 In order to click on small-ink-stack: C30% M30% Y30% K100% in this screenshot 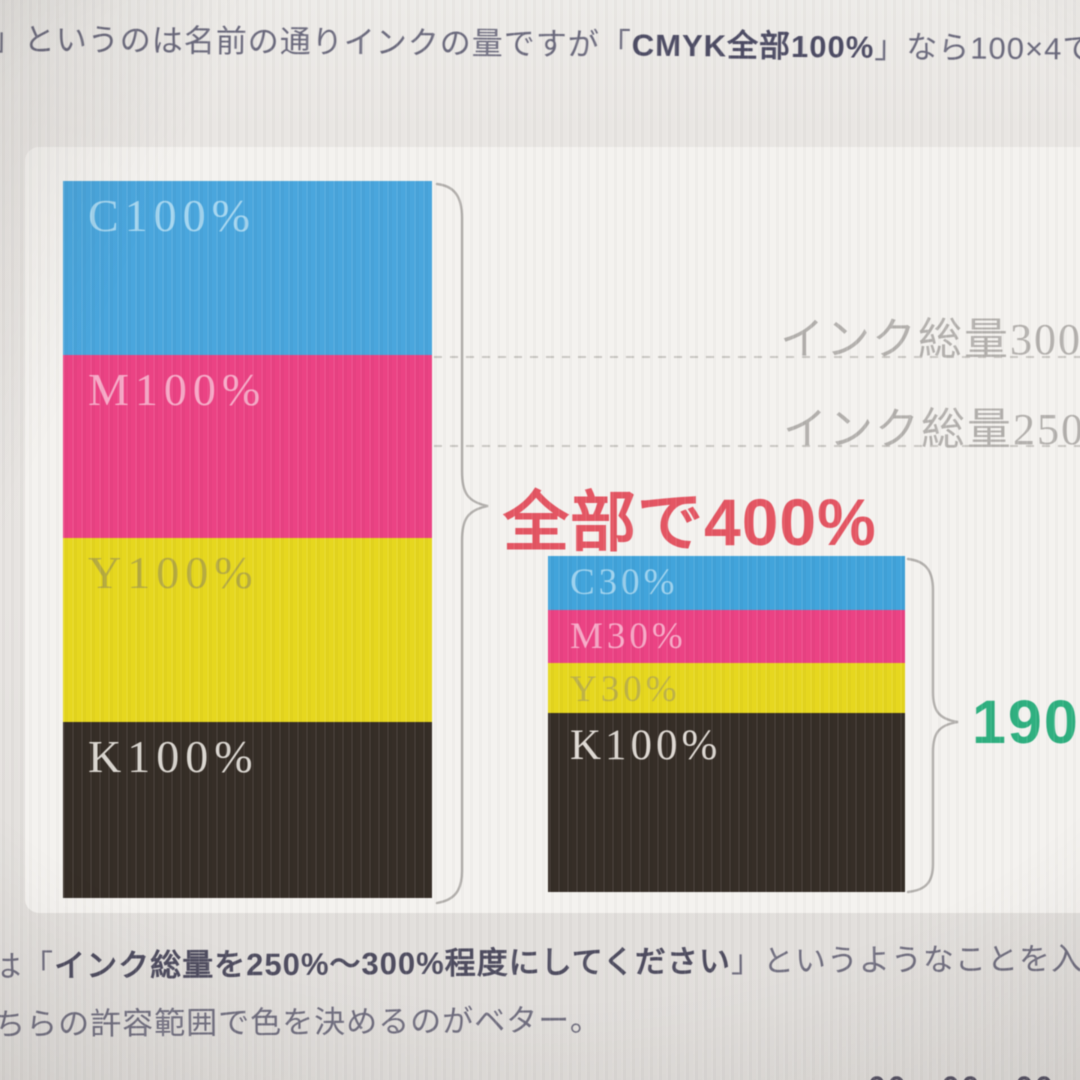, I will do `click(726, 724)`.